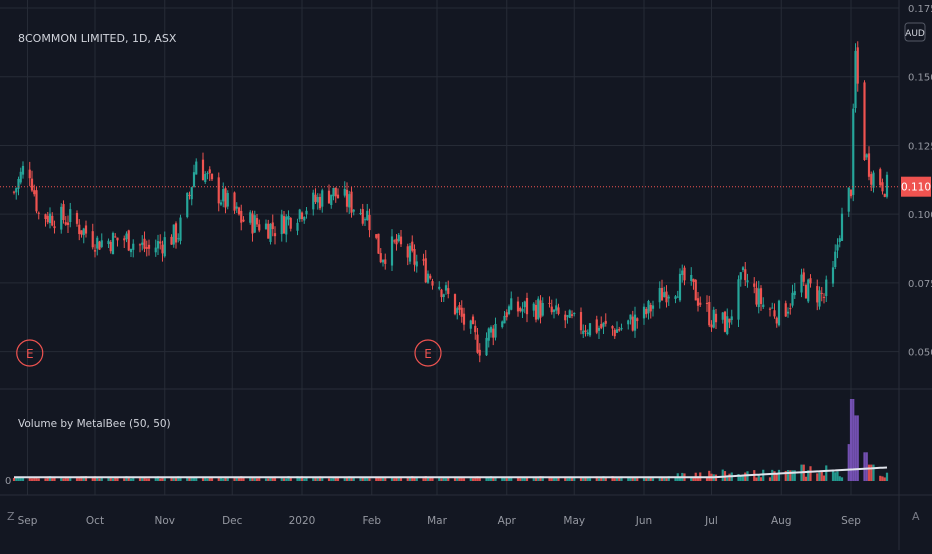 The width and height of the screenshot is (932, 554). I want to click on price-axis: 0.175 0.150 0.125 0.100 0.075 0.050, so click(920, 181).